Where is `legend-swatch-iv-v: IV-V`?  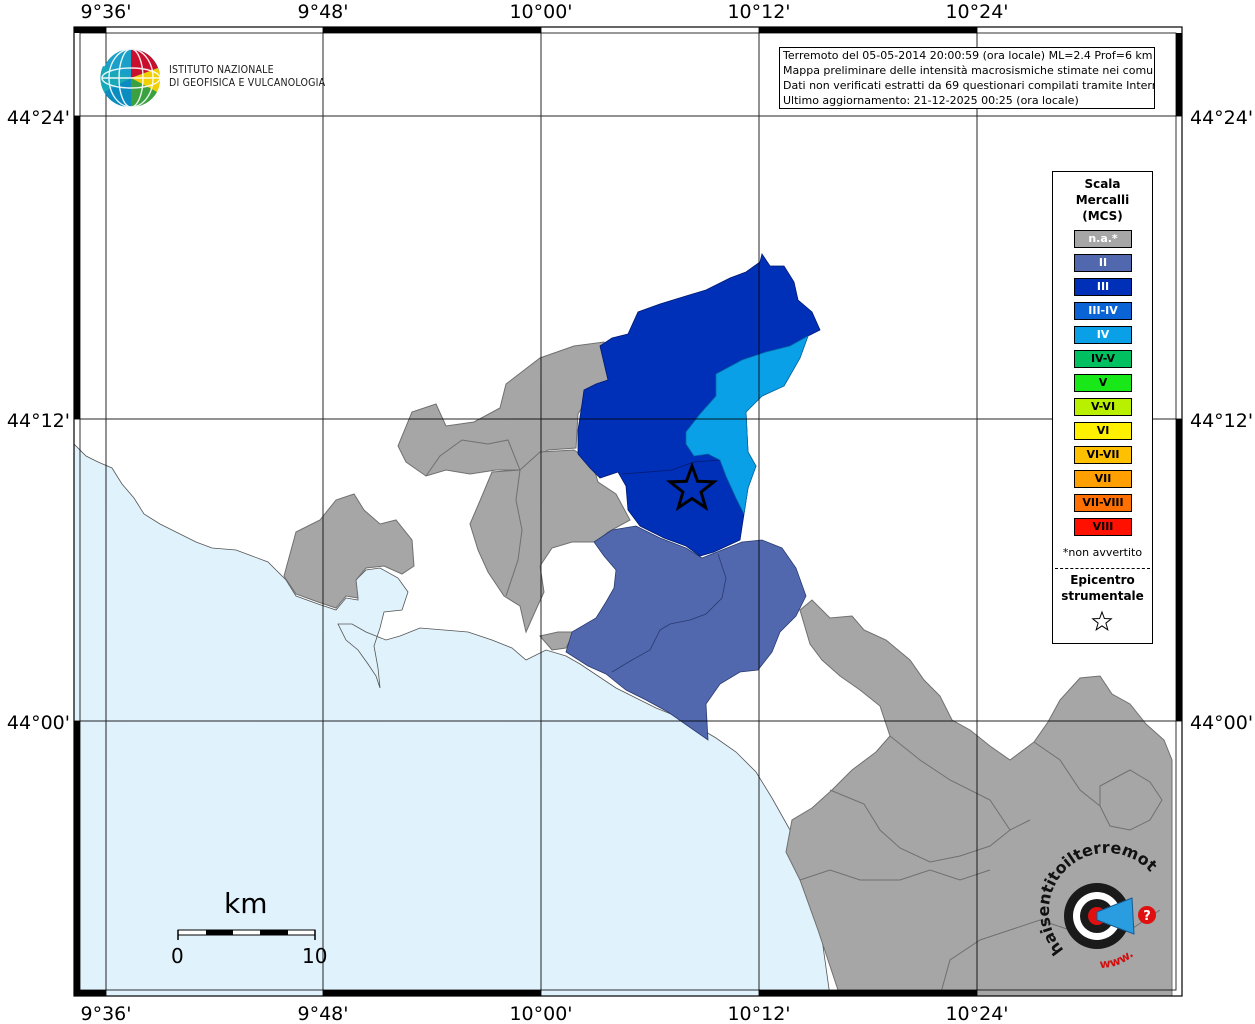 legend-swatch-iv-v: IV-V is located at coordinates (1103, 359).